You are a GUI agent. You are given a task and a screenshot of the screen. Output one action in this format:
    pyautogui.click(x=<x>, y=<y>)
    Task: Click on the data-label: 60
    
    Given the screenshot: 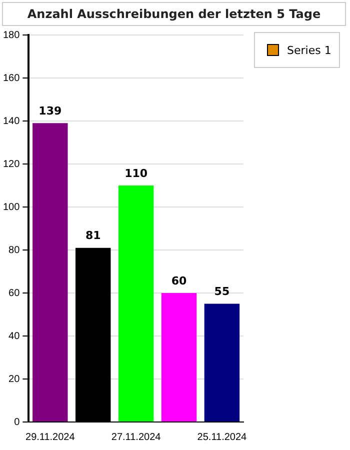 What is the action you would take?
    pyautogui.click(x=179, y=281)
    